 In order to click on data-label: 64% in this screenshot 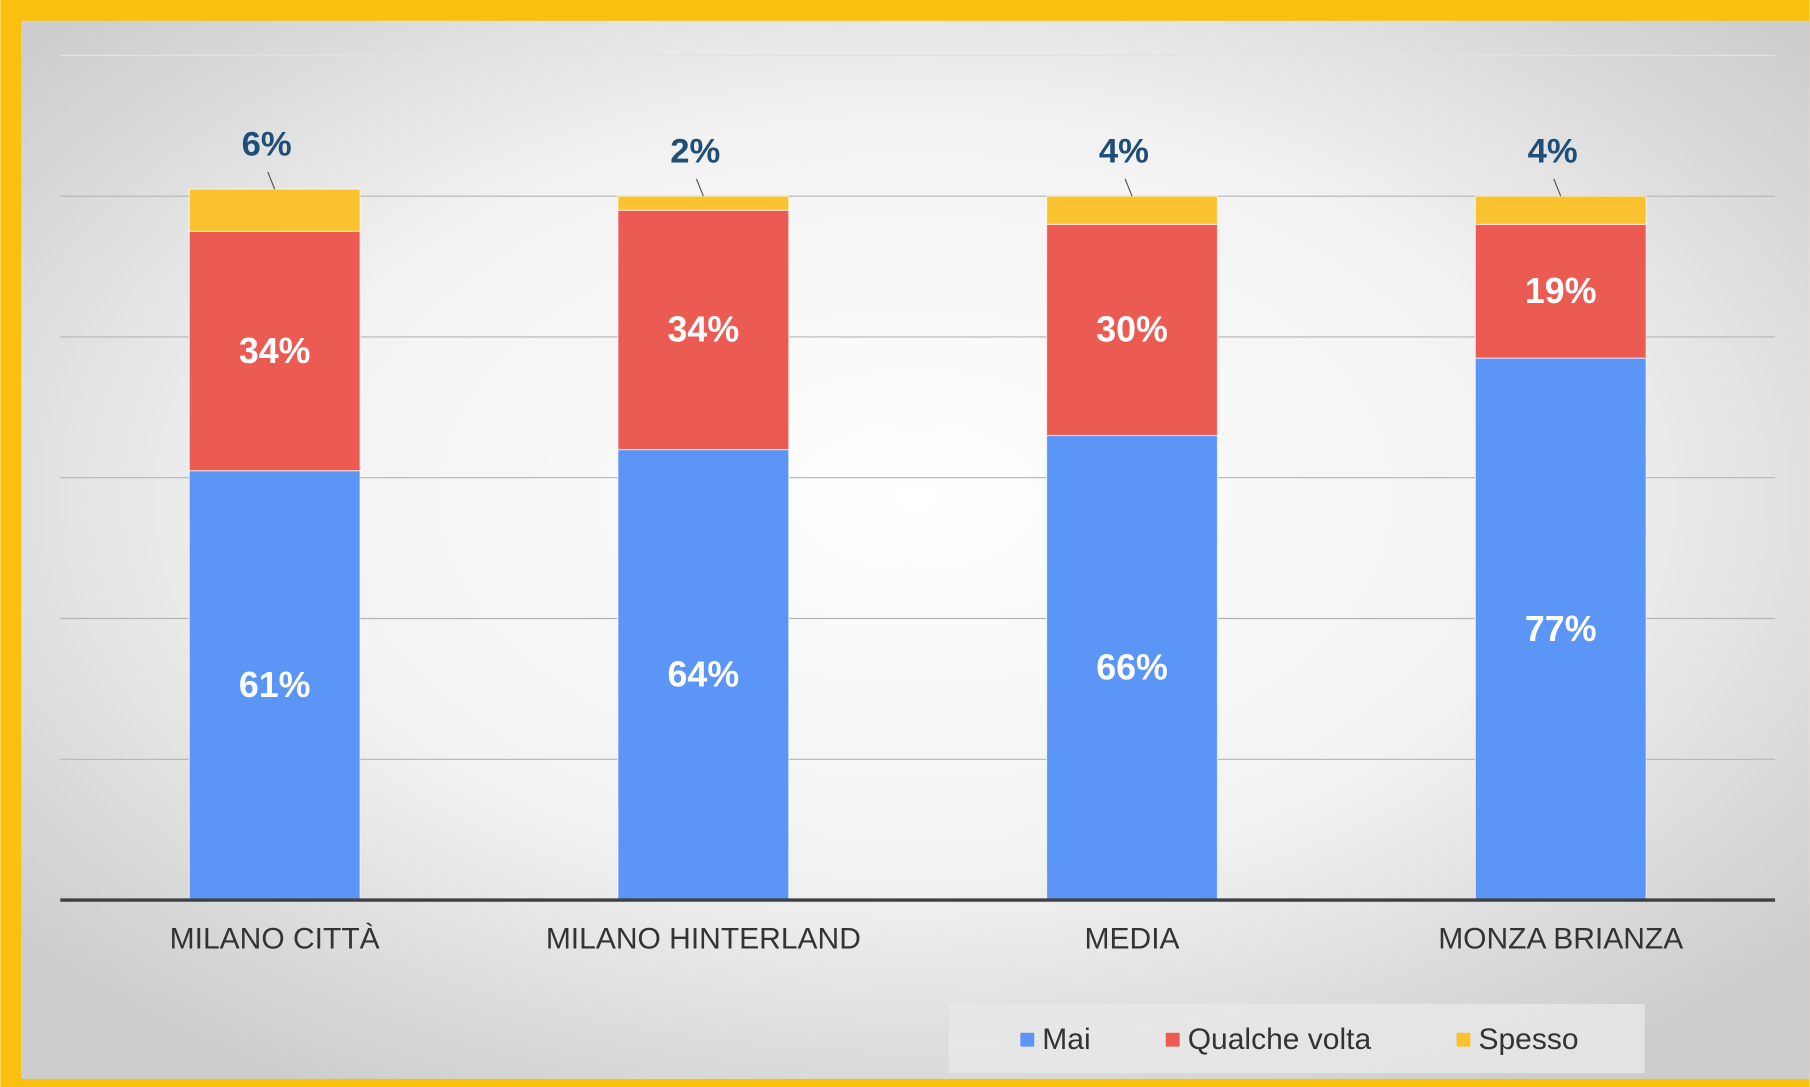, I will do `click(704, 675)`.